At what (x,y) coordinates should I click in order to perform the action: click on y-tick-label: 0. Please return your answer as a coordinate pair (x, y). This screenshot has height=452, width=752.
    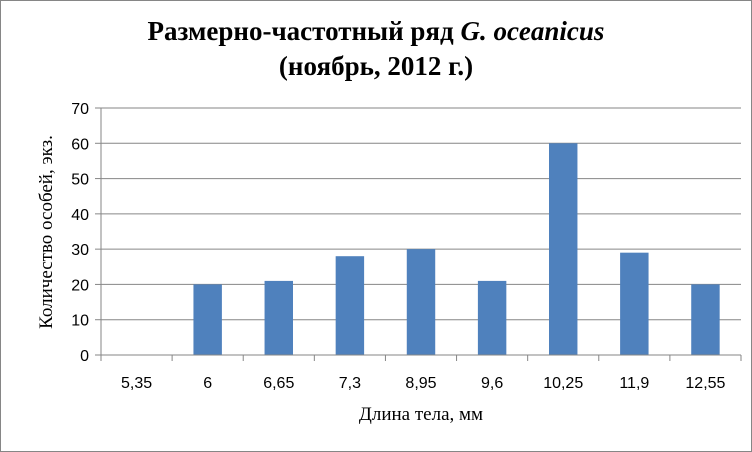
    Looking at the image, I should click on (84, 356).